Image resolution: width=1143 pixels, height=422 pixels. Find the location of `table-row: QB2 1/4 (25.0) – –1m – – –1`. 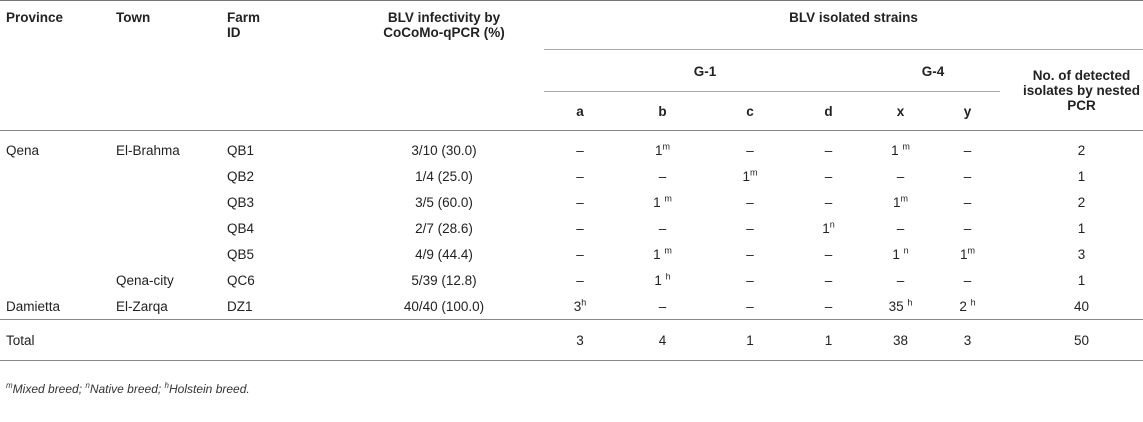

table-row: QB2 1/4 (25.0) – –1m – – –1 is located at coordinates (571, 176).